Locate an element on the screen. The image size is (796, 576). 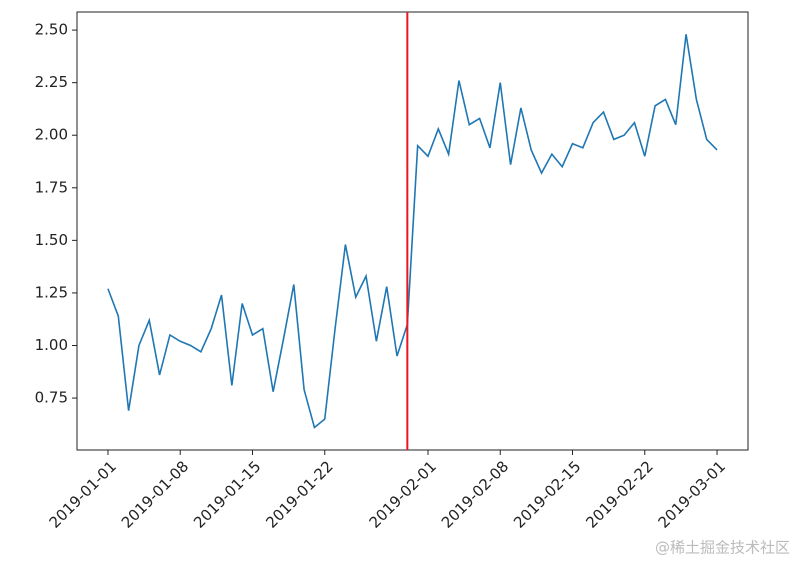
watermark: @稀土掘金技术社区 is located at coordinates (722, 548).